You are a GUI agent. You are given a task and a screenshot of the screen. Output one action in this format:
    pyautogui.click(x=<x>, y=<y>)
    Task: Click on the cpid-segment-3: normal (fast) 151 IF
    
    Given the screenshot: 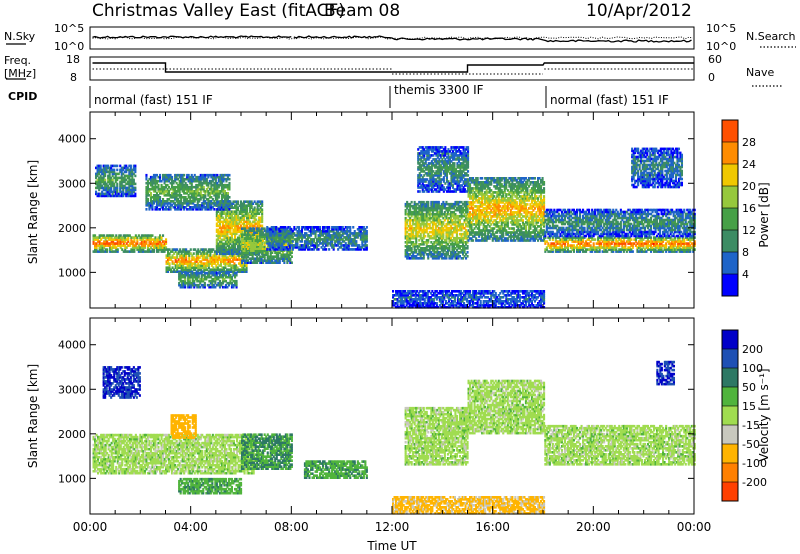 What is the action you would take?
    pyautogui.click(x=609, y=100)
    